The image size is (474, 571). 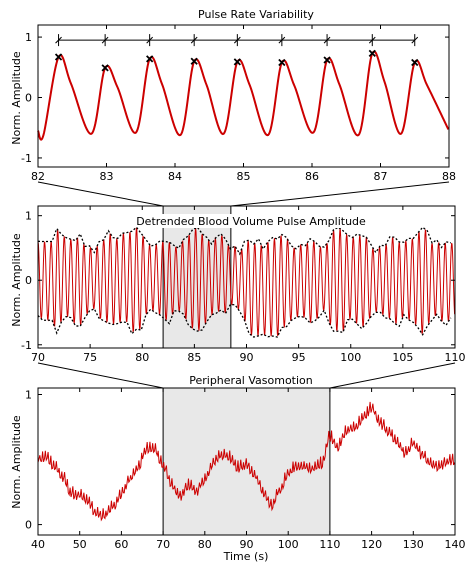 What do you see at coordinates (38, 176) in the screenshot?
I see `x-tick-label: 82` at bounding box center [38, 176].